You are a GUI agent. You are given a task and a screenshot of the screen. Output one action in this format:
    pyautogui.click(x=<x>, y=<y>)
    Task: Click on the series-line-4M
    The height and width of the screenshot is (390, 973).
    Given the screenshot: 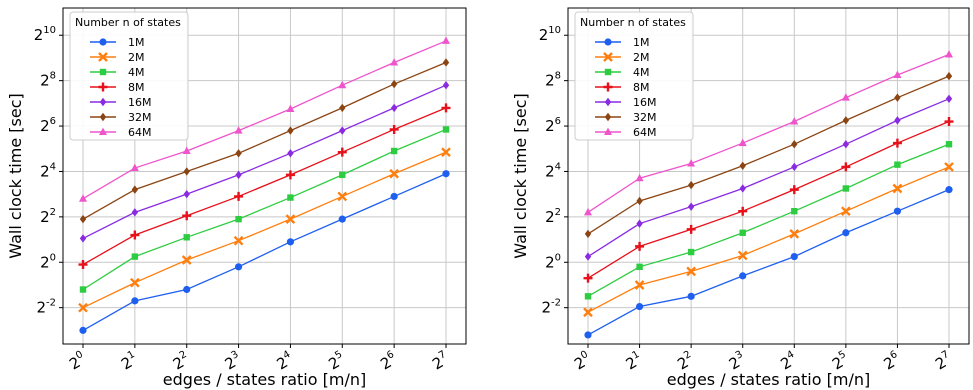 What is the action you would take?
    pyautogui.click(x=768, y=220)
    